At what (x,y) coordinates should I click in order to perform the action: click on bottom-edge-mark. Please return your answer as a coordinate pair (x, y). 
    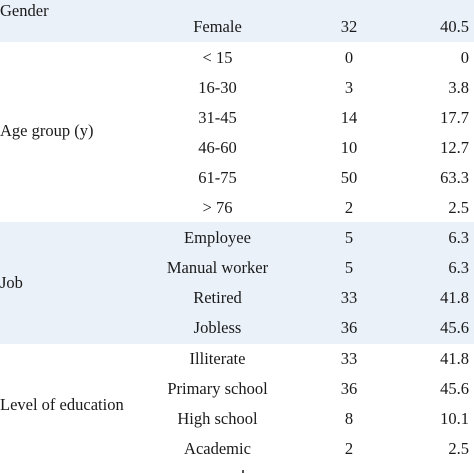
    Looking at the image, I should click on (243, 471).